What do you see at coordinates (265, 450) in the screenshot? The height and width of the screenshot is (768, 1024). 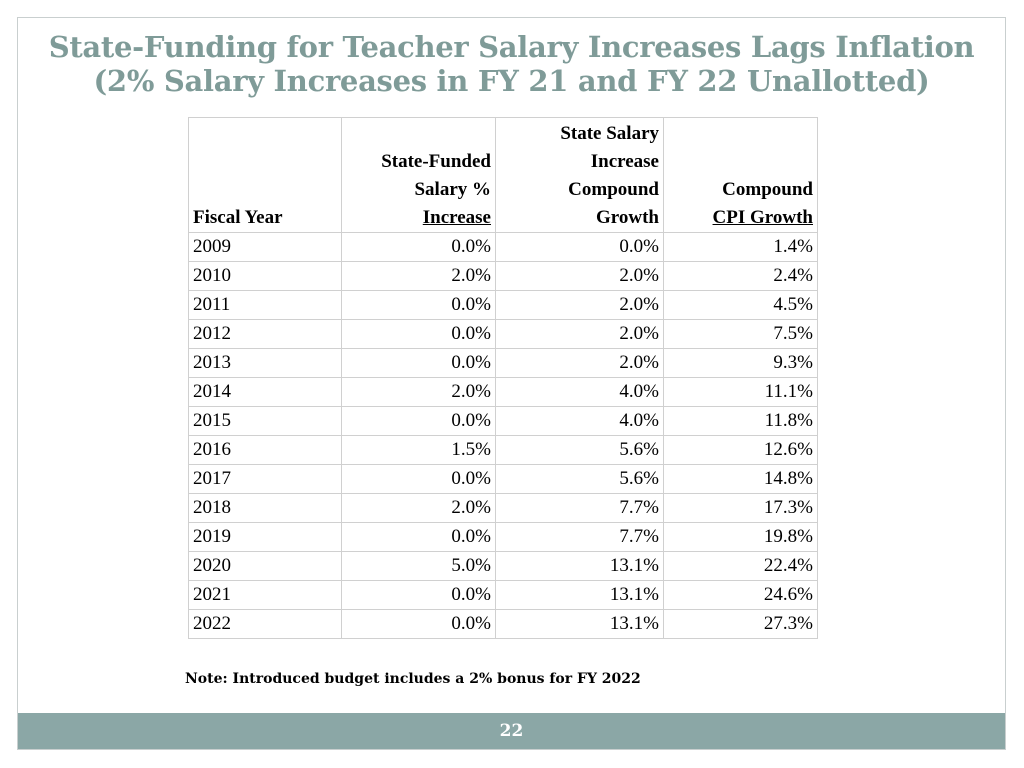 I see `cell-fiscal-year: 2016` at bounding box center [265, 450].